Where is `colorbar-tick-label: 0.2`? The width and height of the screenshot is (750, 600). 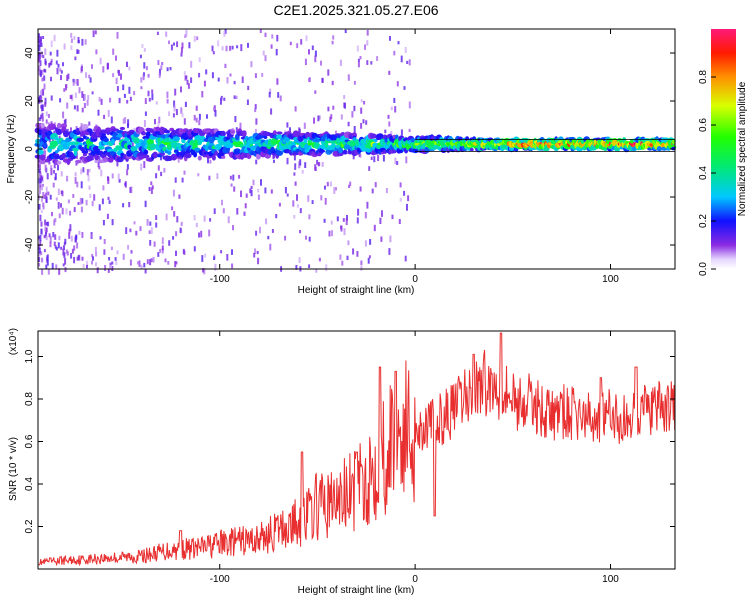
colorbar-tick-label: 0.2 is located at coordinates (703, 221).